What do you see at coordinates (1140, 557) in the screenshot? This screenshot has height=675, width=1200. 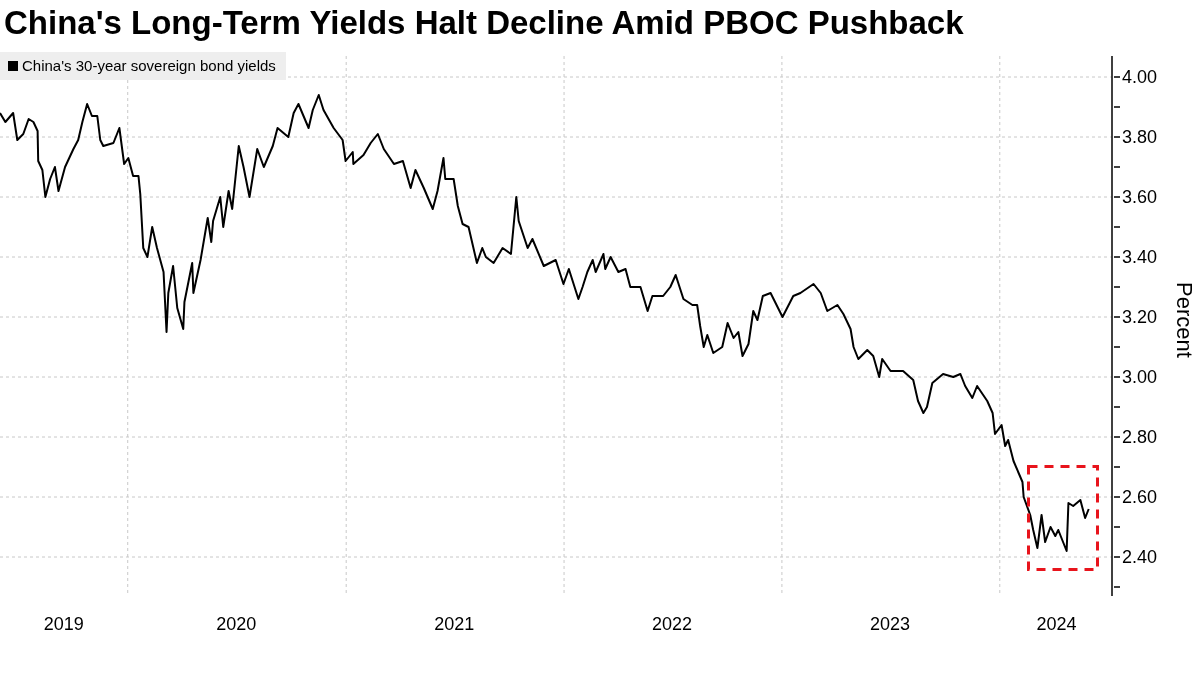 I see `y-tick-label: 2.40` at bounding box center [1140, 557].